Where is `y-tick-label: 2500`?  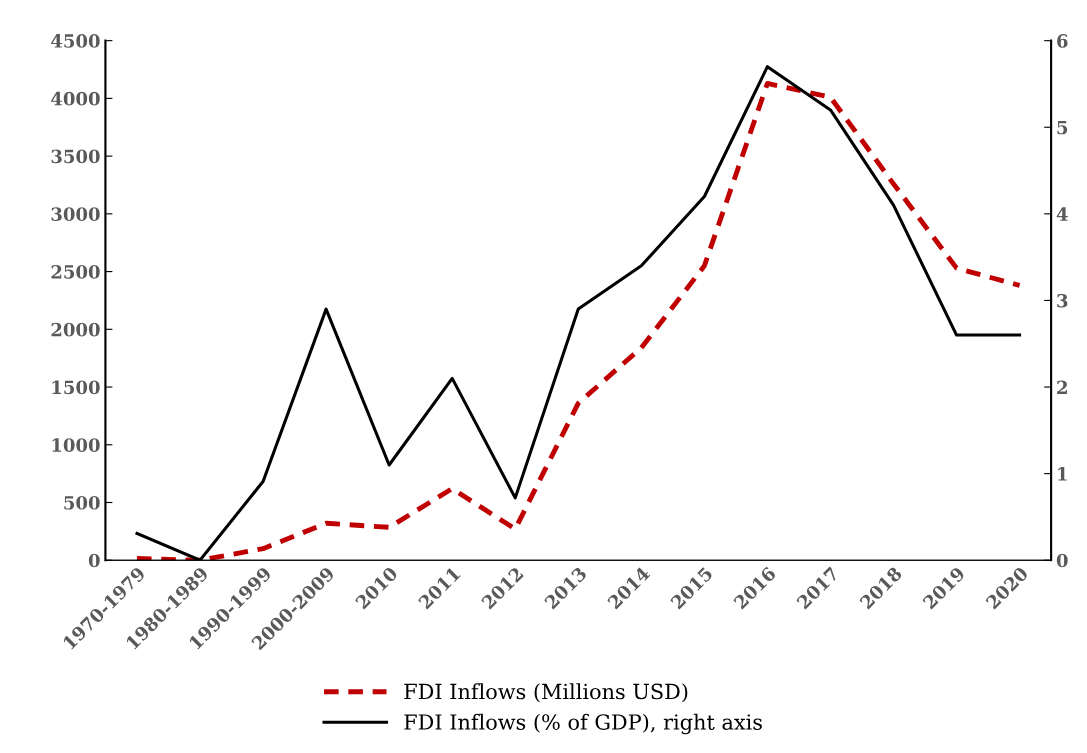 y-tick-label: 2500 is located at coordinates (75, 272).